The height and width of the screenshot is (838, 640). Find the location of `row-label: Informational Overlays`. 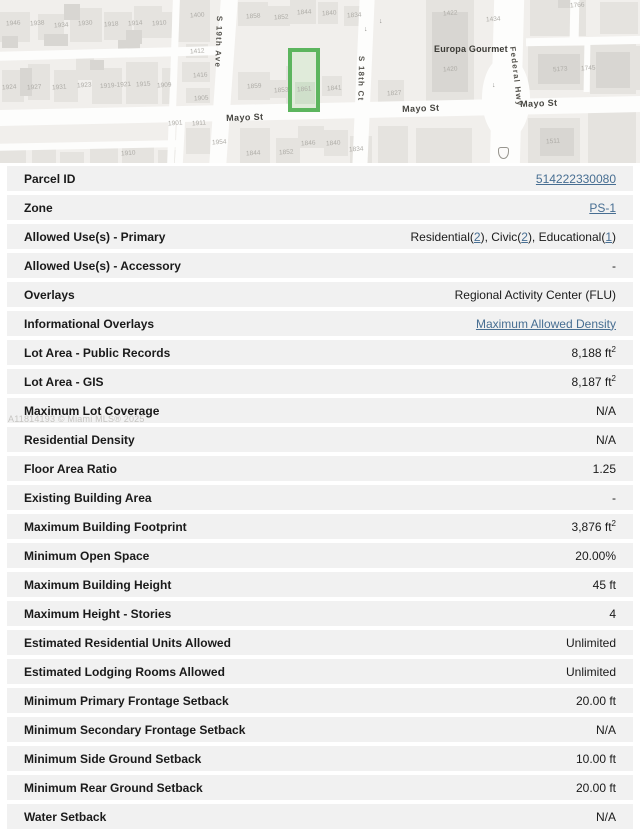

row-label: Informational Overlays is located at coordinates (89, 323).